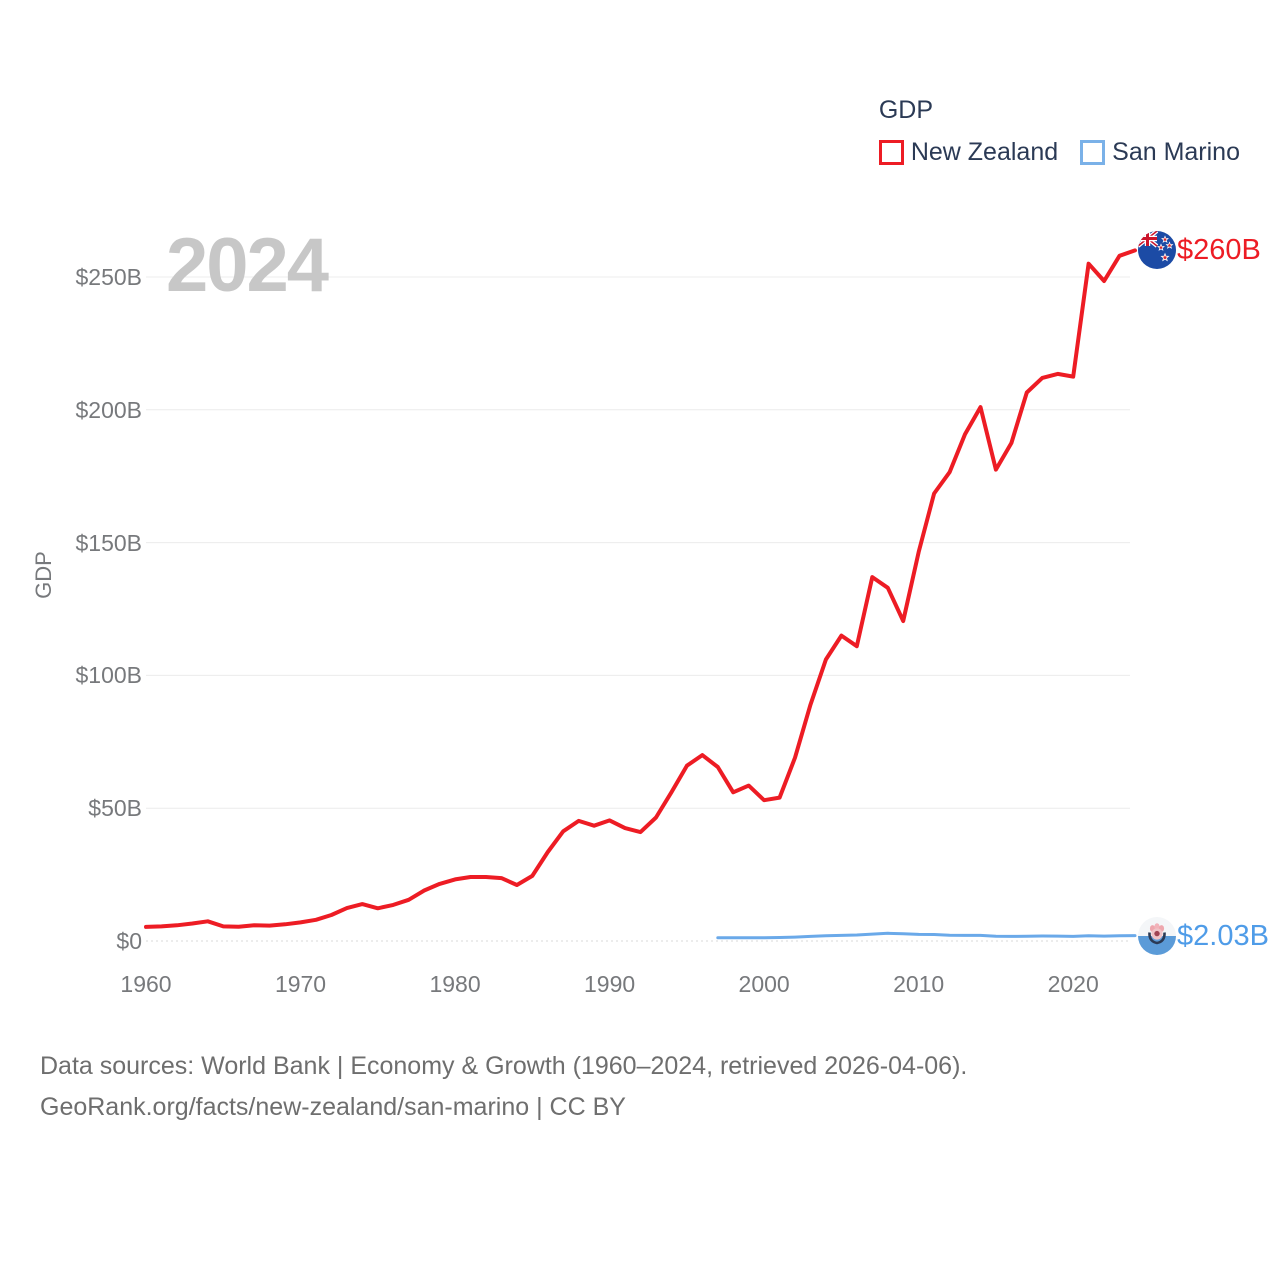  I want to click on x-axis-tick-label: 1990, so click(610, 984).